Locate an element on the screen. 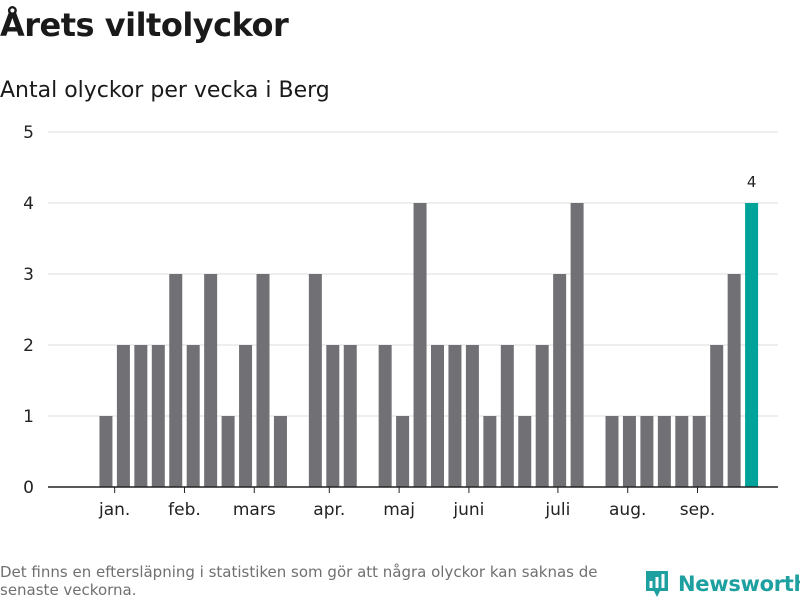  x-tick-label: jan. is located at coordinates (114, 510).